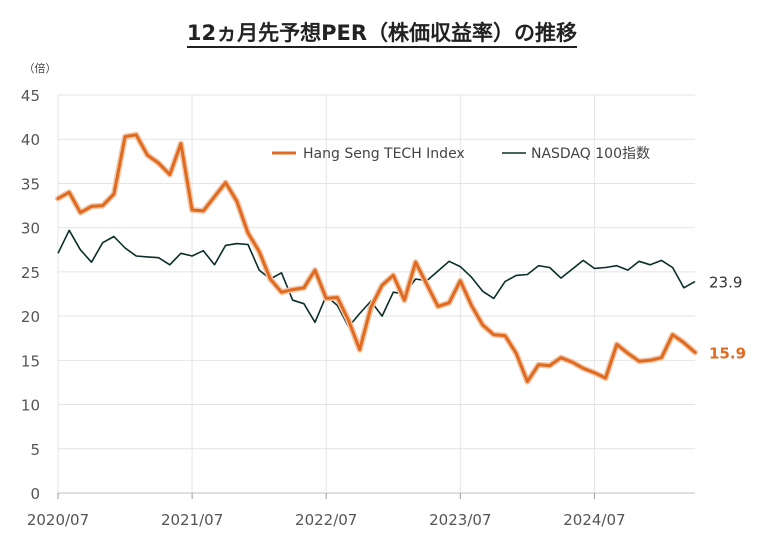 This screenshot has height=542, width=764. Describe the element at coordinates (192, 520) in the screenshot. I see `x-tick-label: 2021/07` at that location.